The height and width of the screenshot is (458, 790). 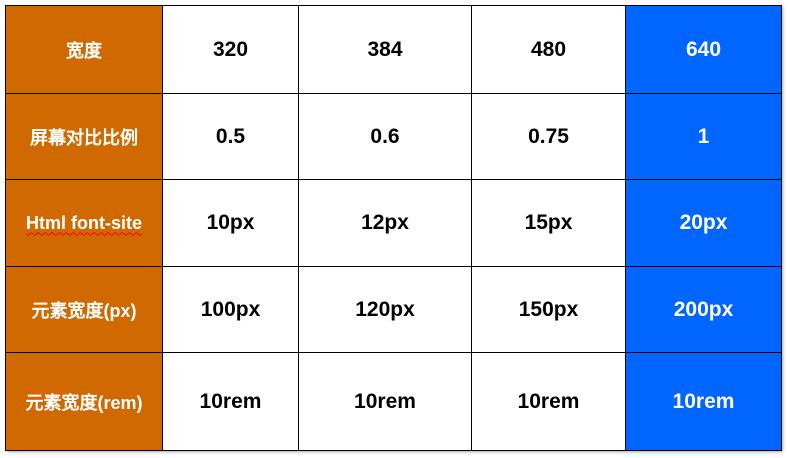 I want to click on table-cell-highlight: 200px, so click(x=703, y=309).